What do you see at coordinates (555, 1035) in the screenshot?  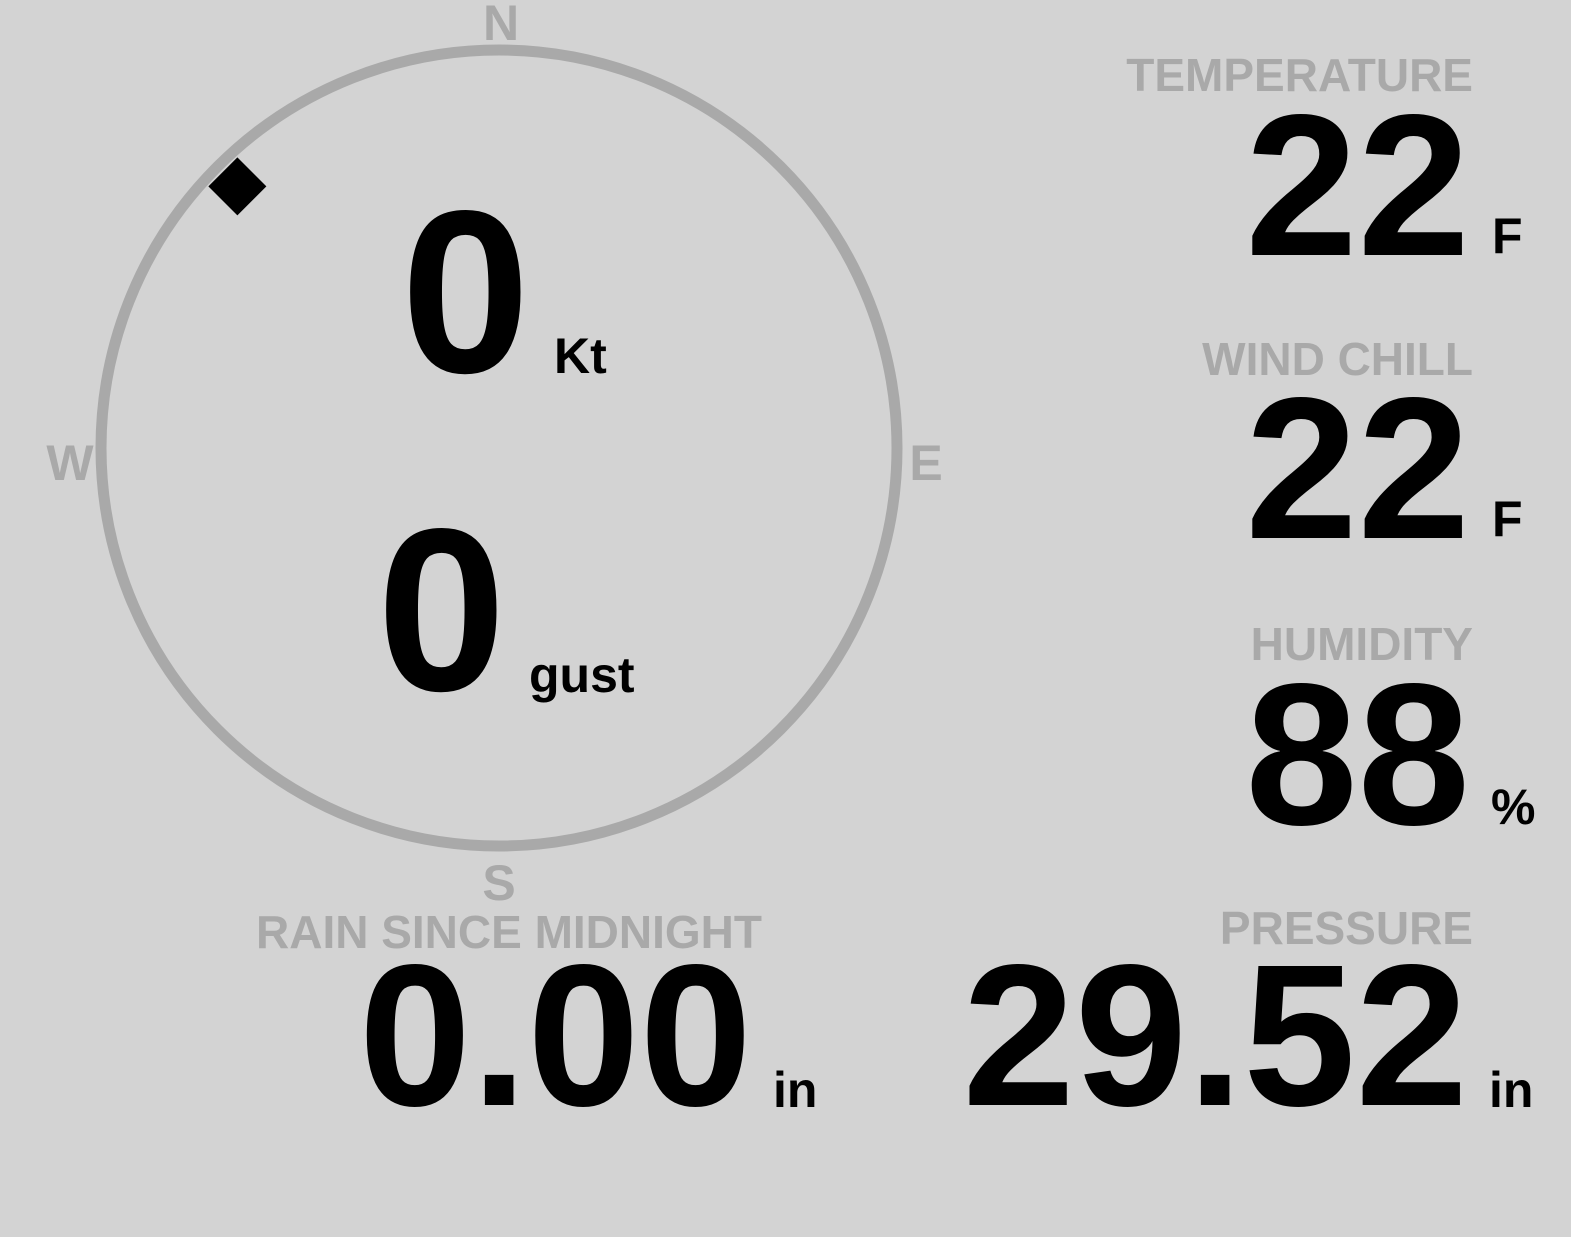 I see `rain-value: 0.00` at bounding box center [555, 1035].